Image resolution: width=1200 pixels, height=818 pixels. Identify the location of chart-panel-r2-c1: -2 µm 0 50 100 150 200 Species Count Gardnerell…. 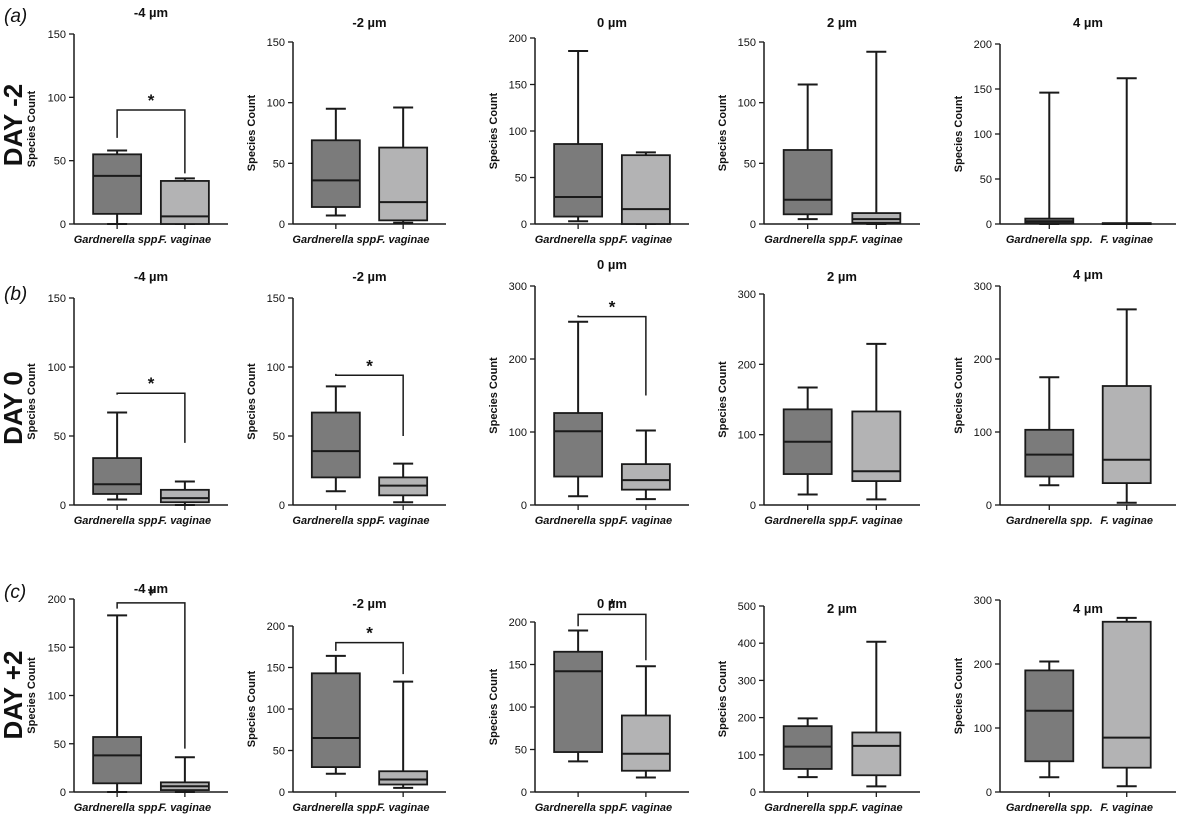
(346, 705).